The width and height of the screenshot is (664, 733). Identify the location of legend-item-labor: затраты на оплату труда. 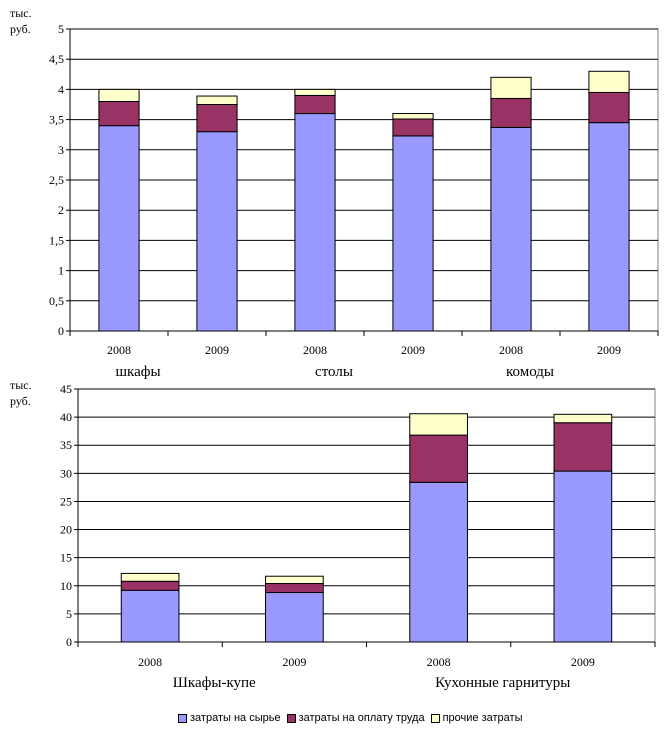
(355, 718).